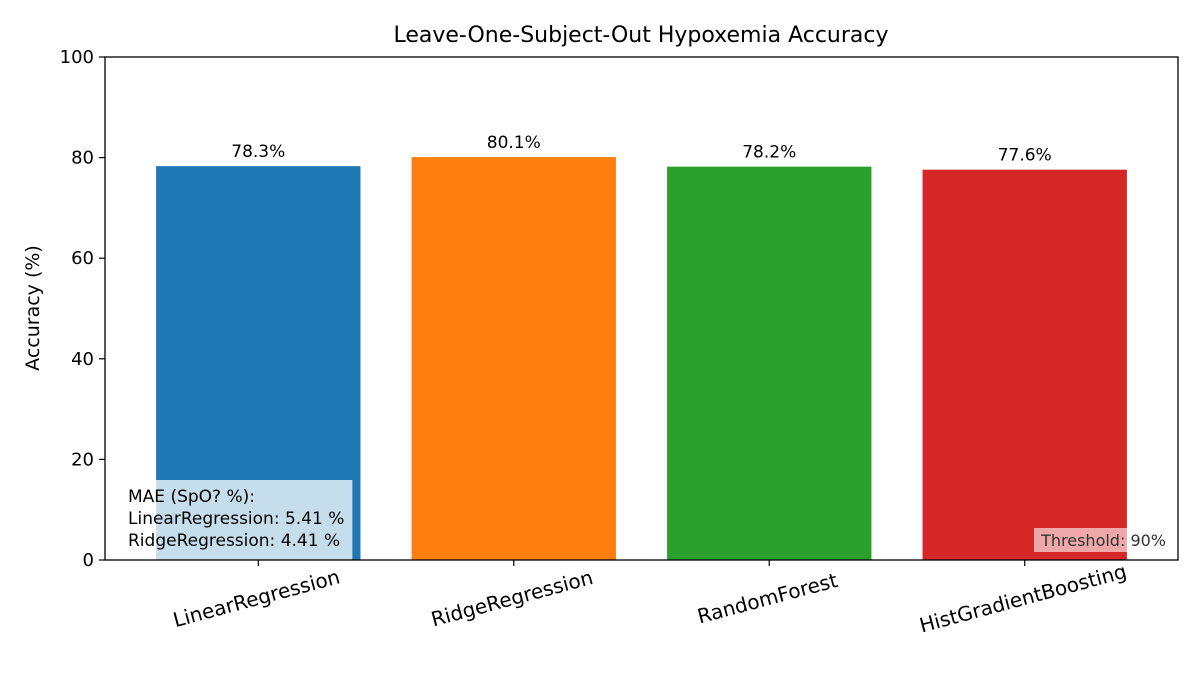 The height and width of the screenshot is (675, 1200). I want to click on x-tick-label-histgradientboosting: HistGradientBoosting, so click(1023, 598).